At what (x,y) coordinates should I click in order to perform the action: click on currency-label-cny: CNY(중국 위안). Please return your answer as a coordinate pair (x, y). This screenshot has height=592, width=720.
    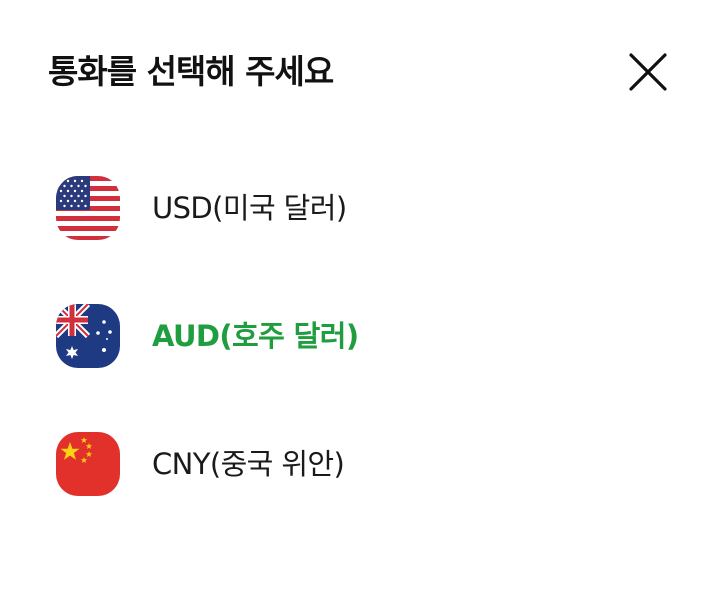
    Looking at the image, I should click on (248, 464).